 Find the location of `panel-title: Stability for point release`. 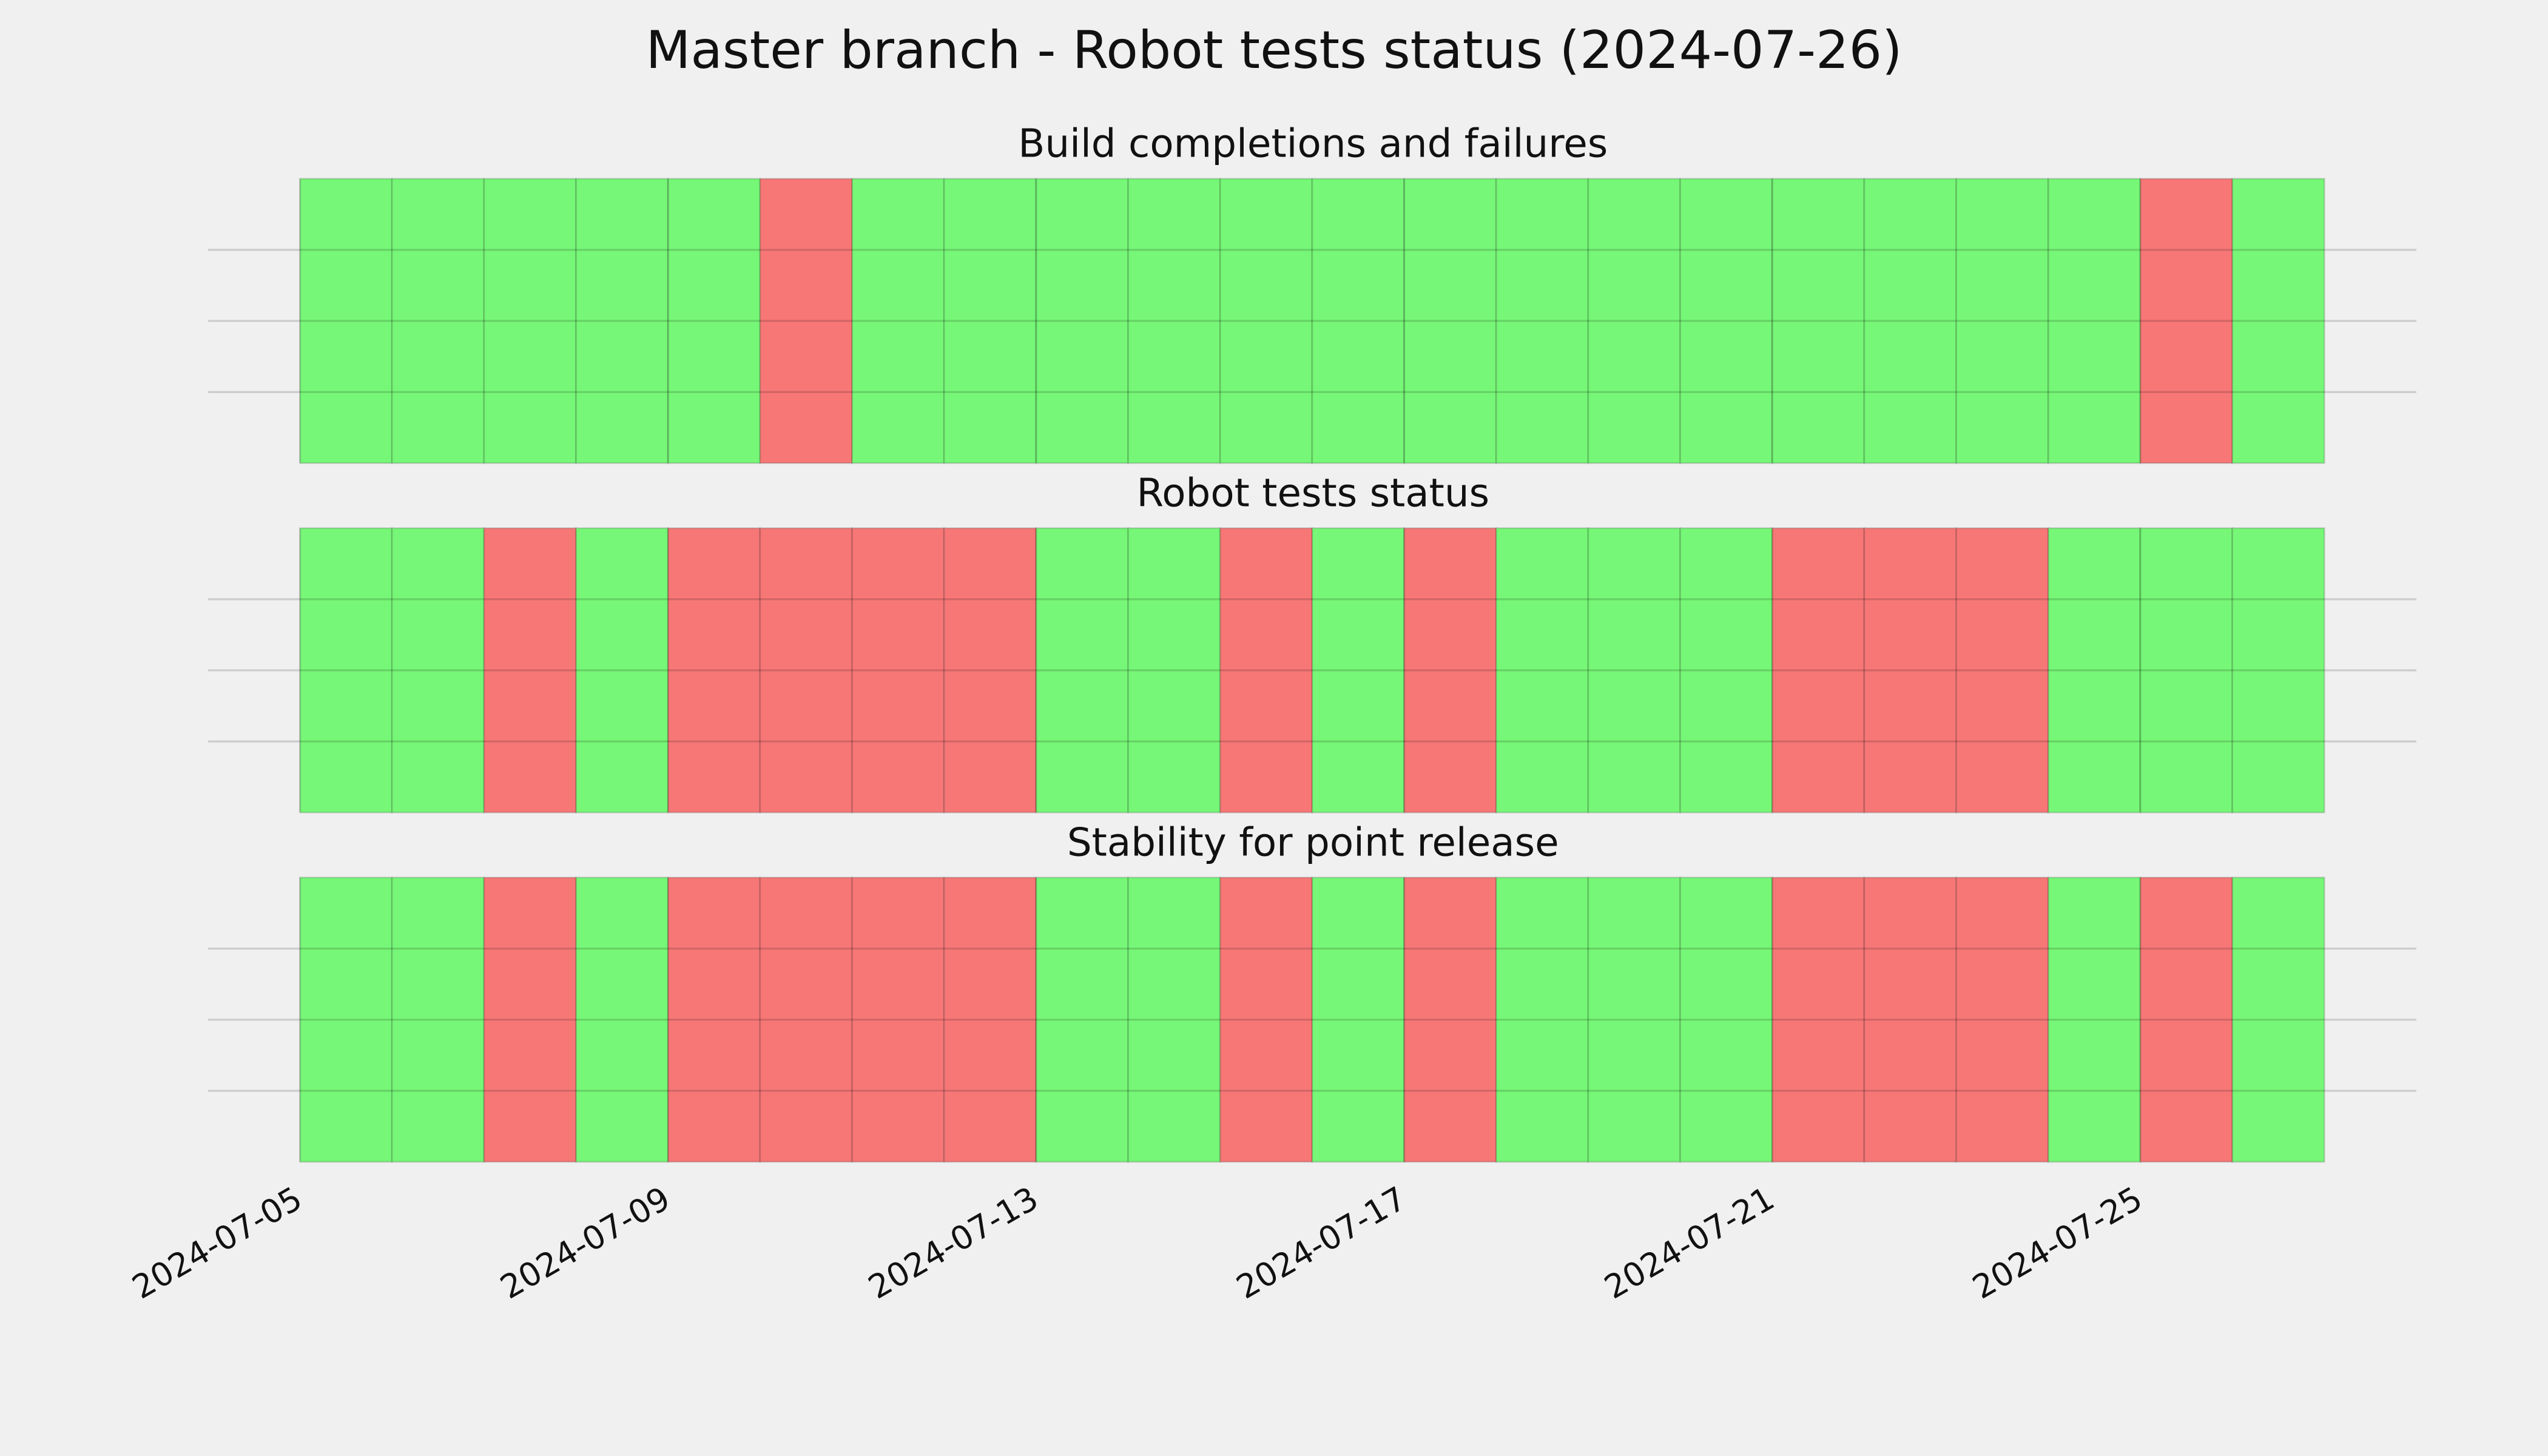

panel-title: Stability for point release is located at coordinates (1313, 842).